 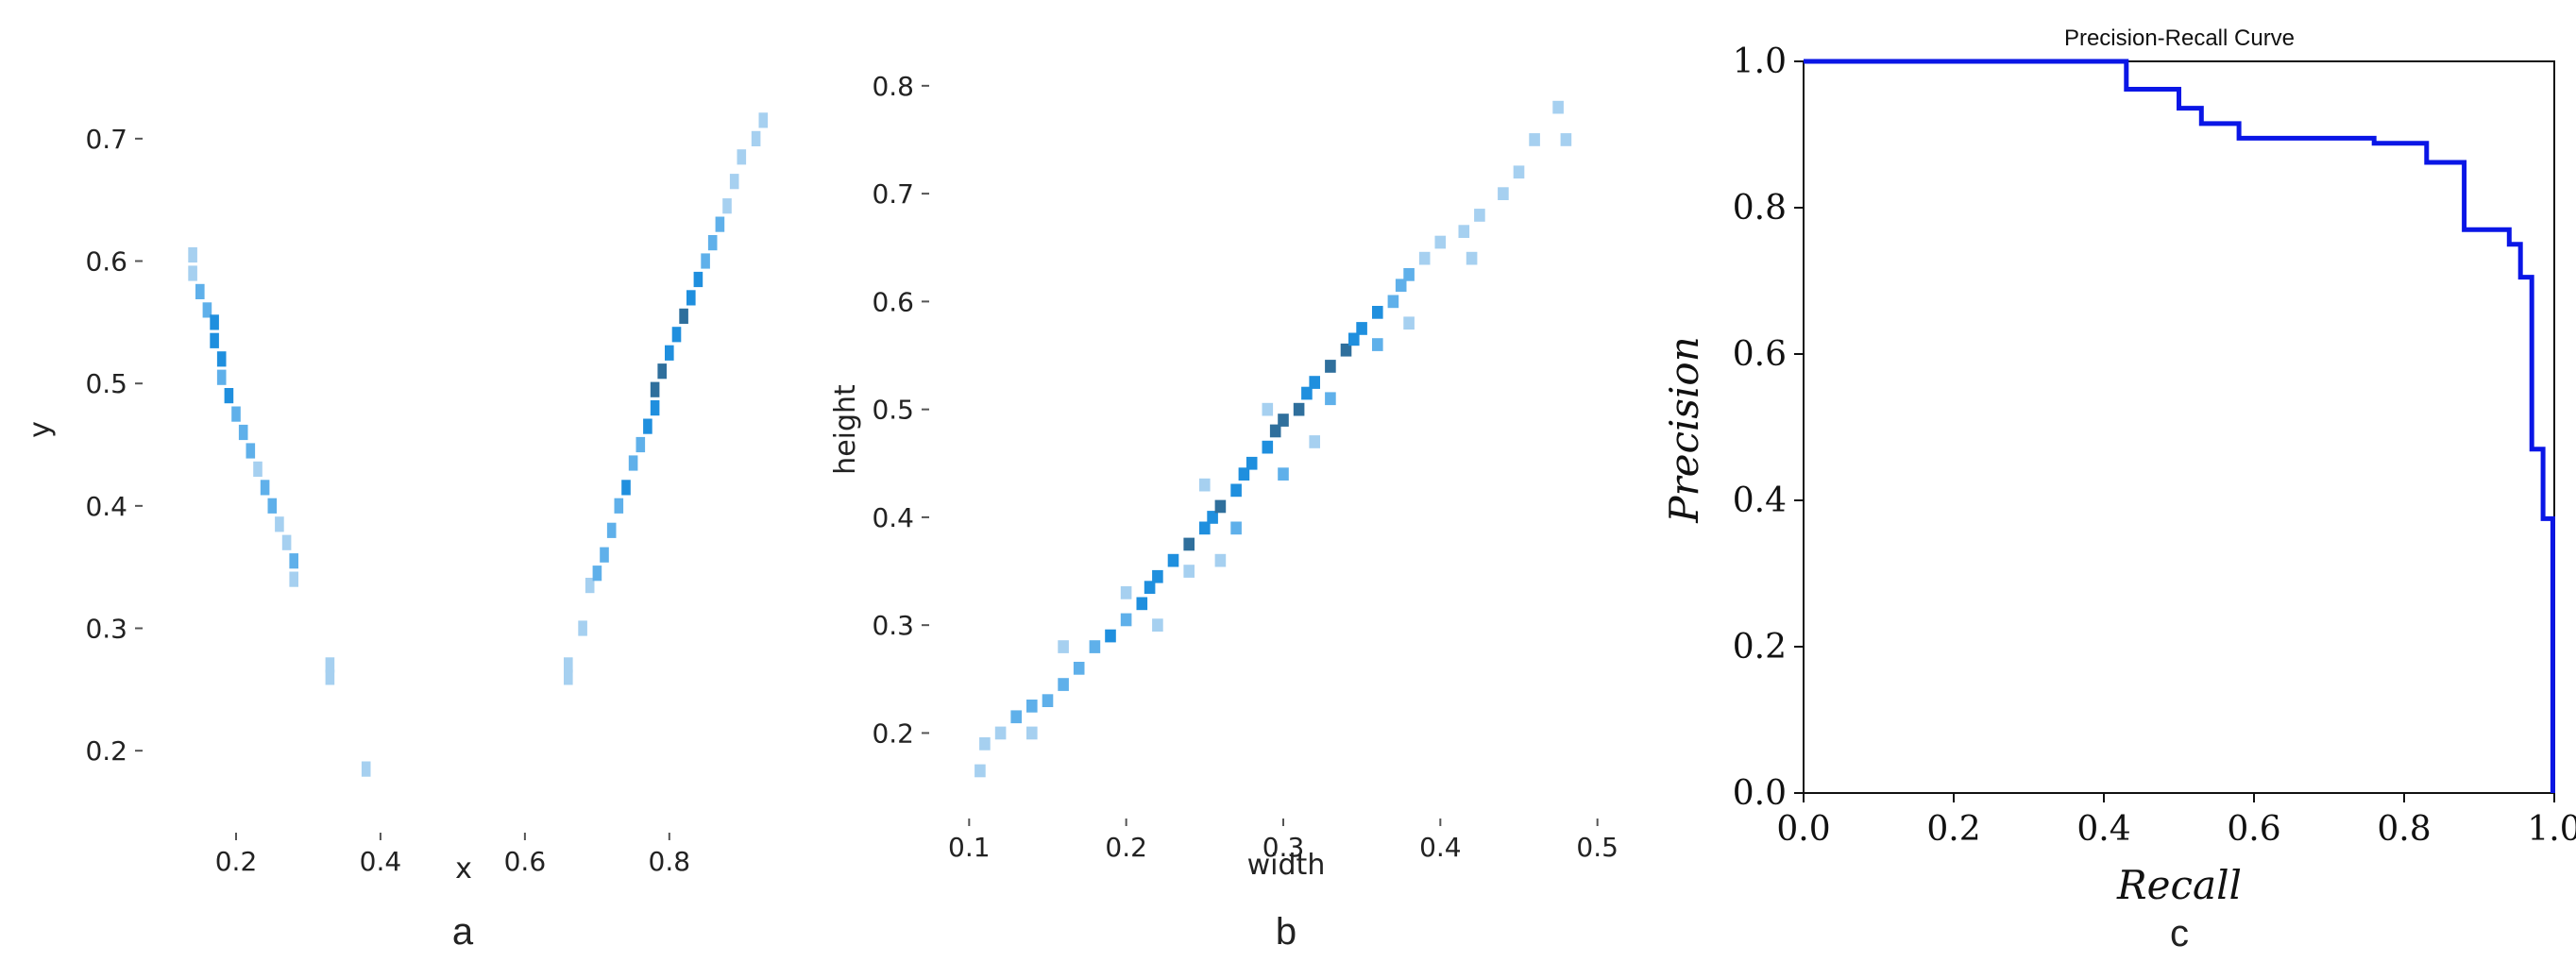 I want to click on x-tick-label: 0.4, so click(x=2103, y=829).